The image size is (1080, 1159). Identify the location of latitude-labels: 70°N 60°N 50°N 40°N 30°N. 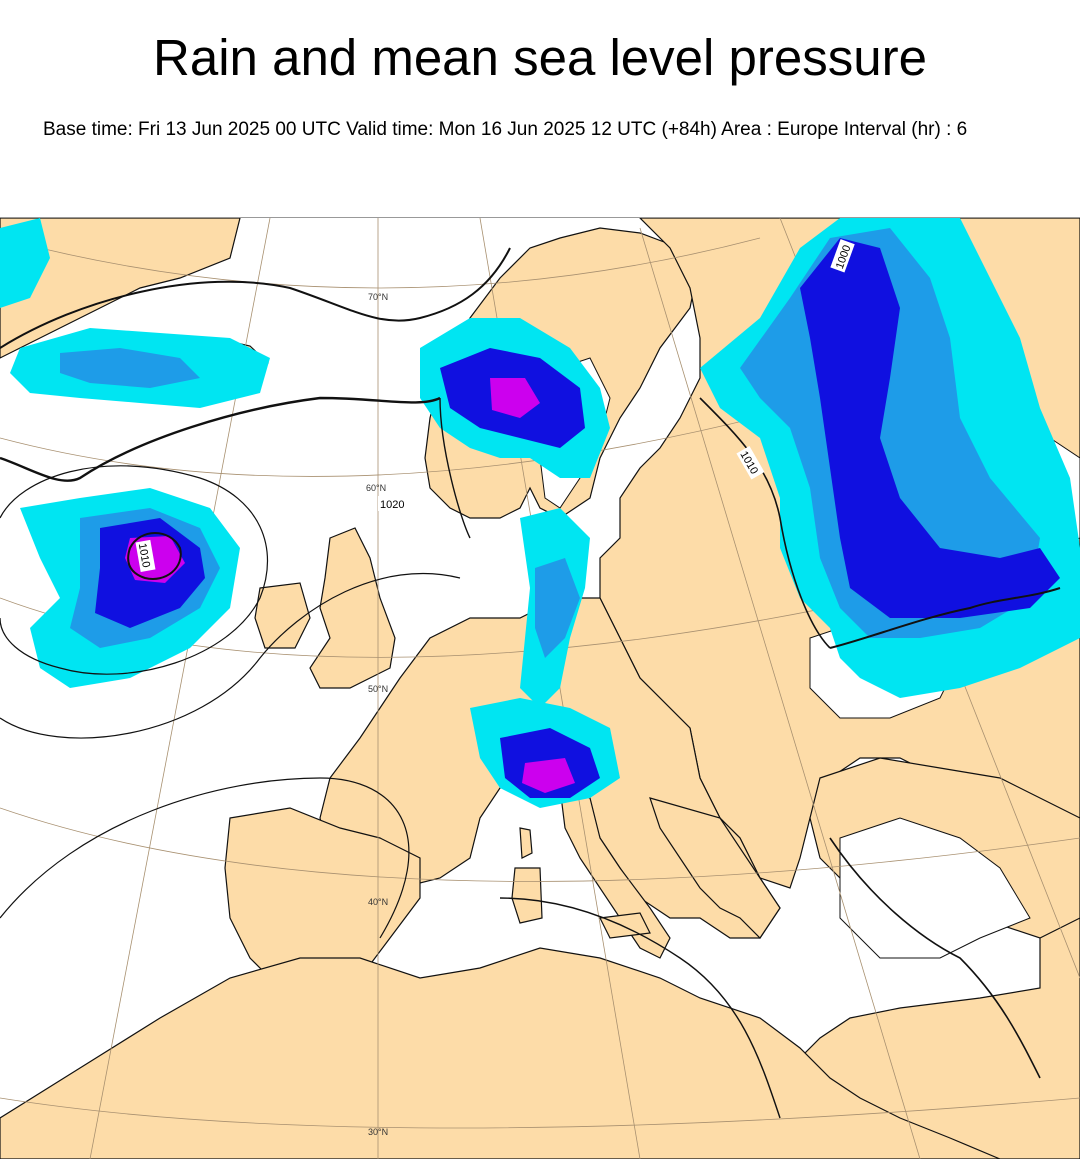
(377, 714).